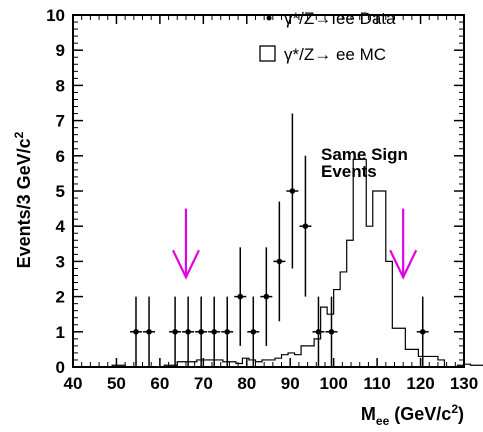  I want to click on legend-data-label: γ*/Z→ ee Data, so click(340, 18).